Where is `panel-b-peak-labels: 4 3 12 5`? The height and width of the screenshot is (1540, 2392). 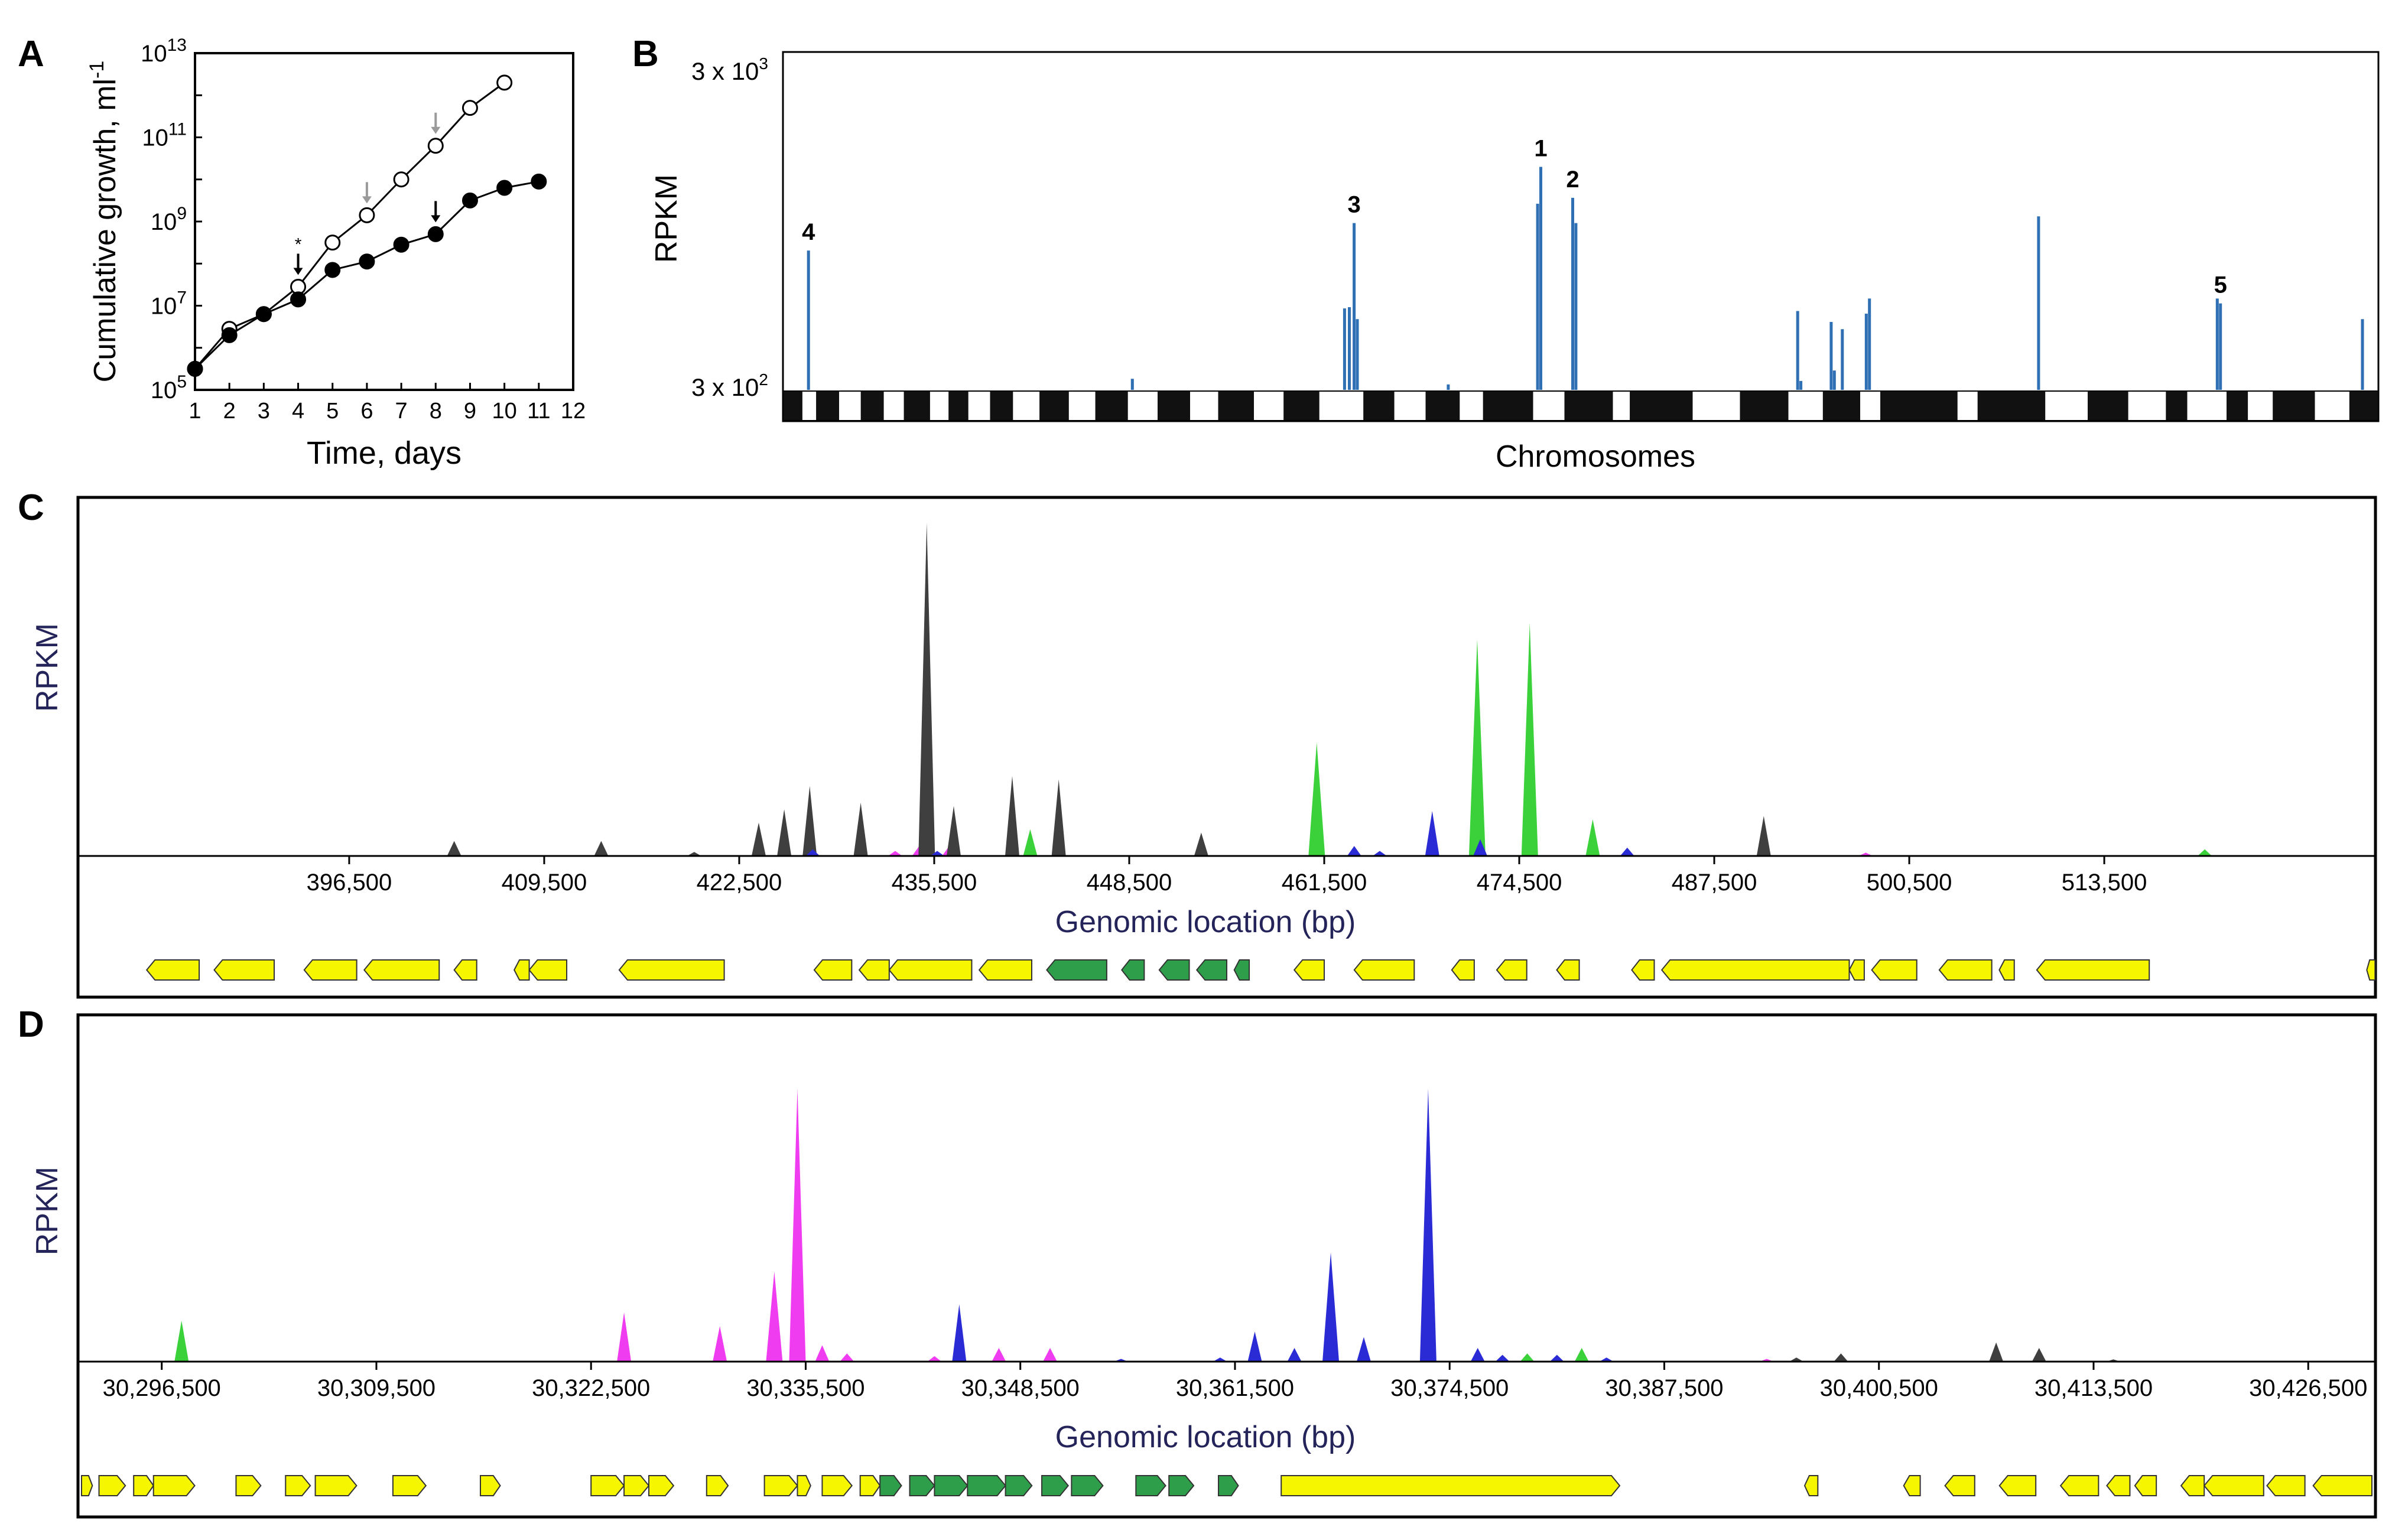 panel-b-peak-labels: 4 3 12 5 is located at coordinates (1514, 217).